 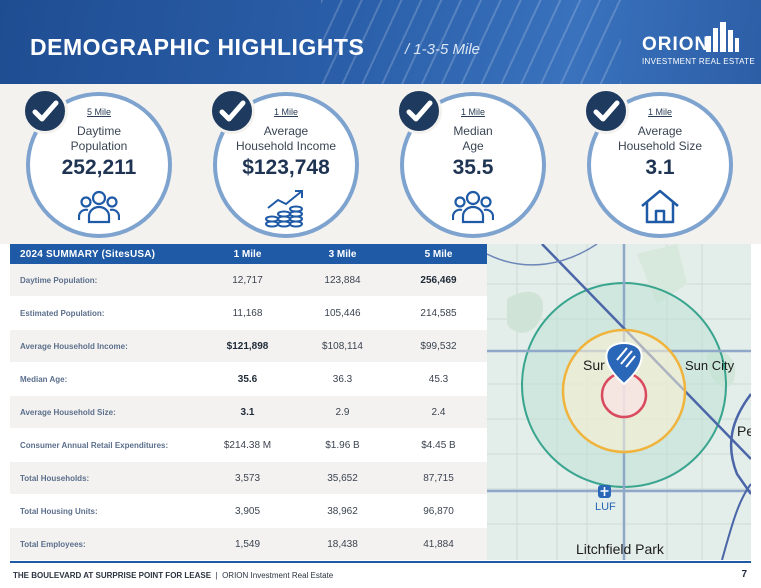 I want to click on house-icon, so click(x=660, y=208).